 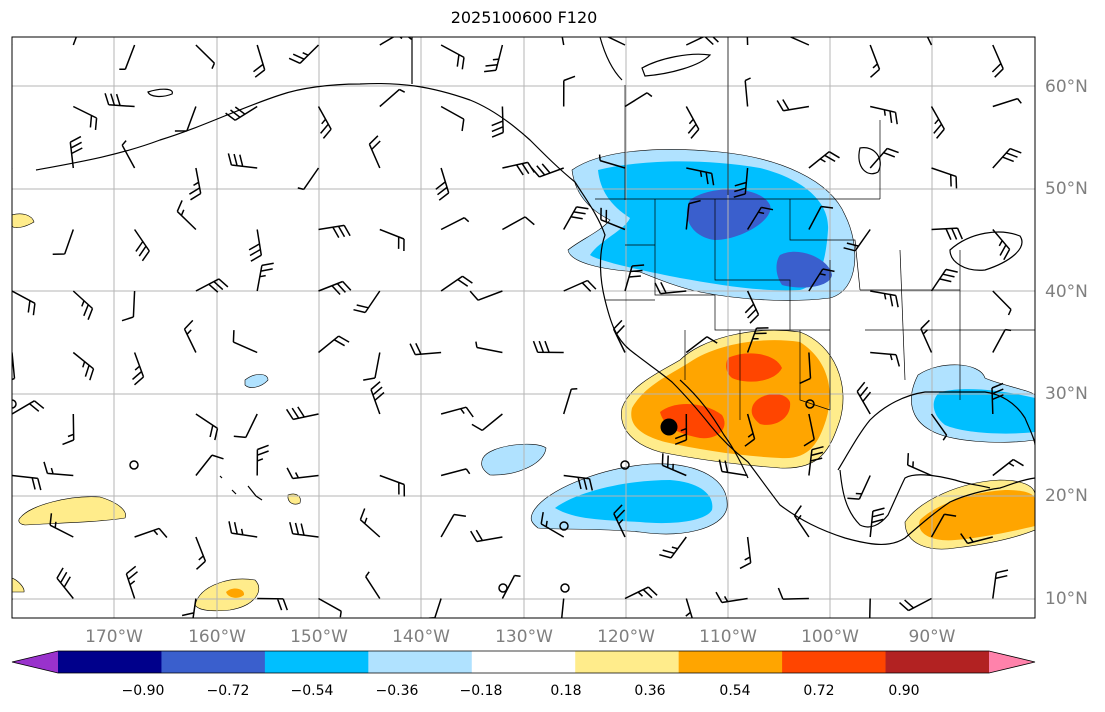 What do you see at coordinates (566, 691) in the screenshot?
I see `colorbar-tick: 0.18` at bounding box center [566, 691].